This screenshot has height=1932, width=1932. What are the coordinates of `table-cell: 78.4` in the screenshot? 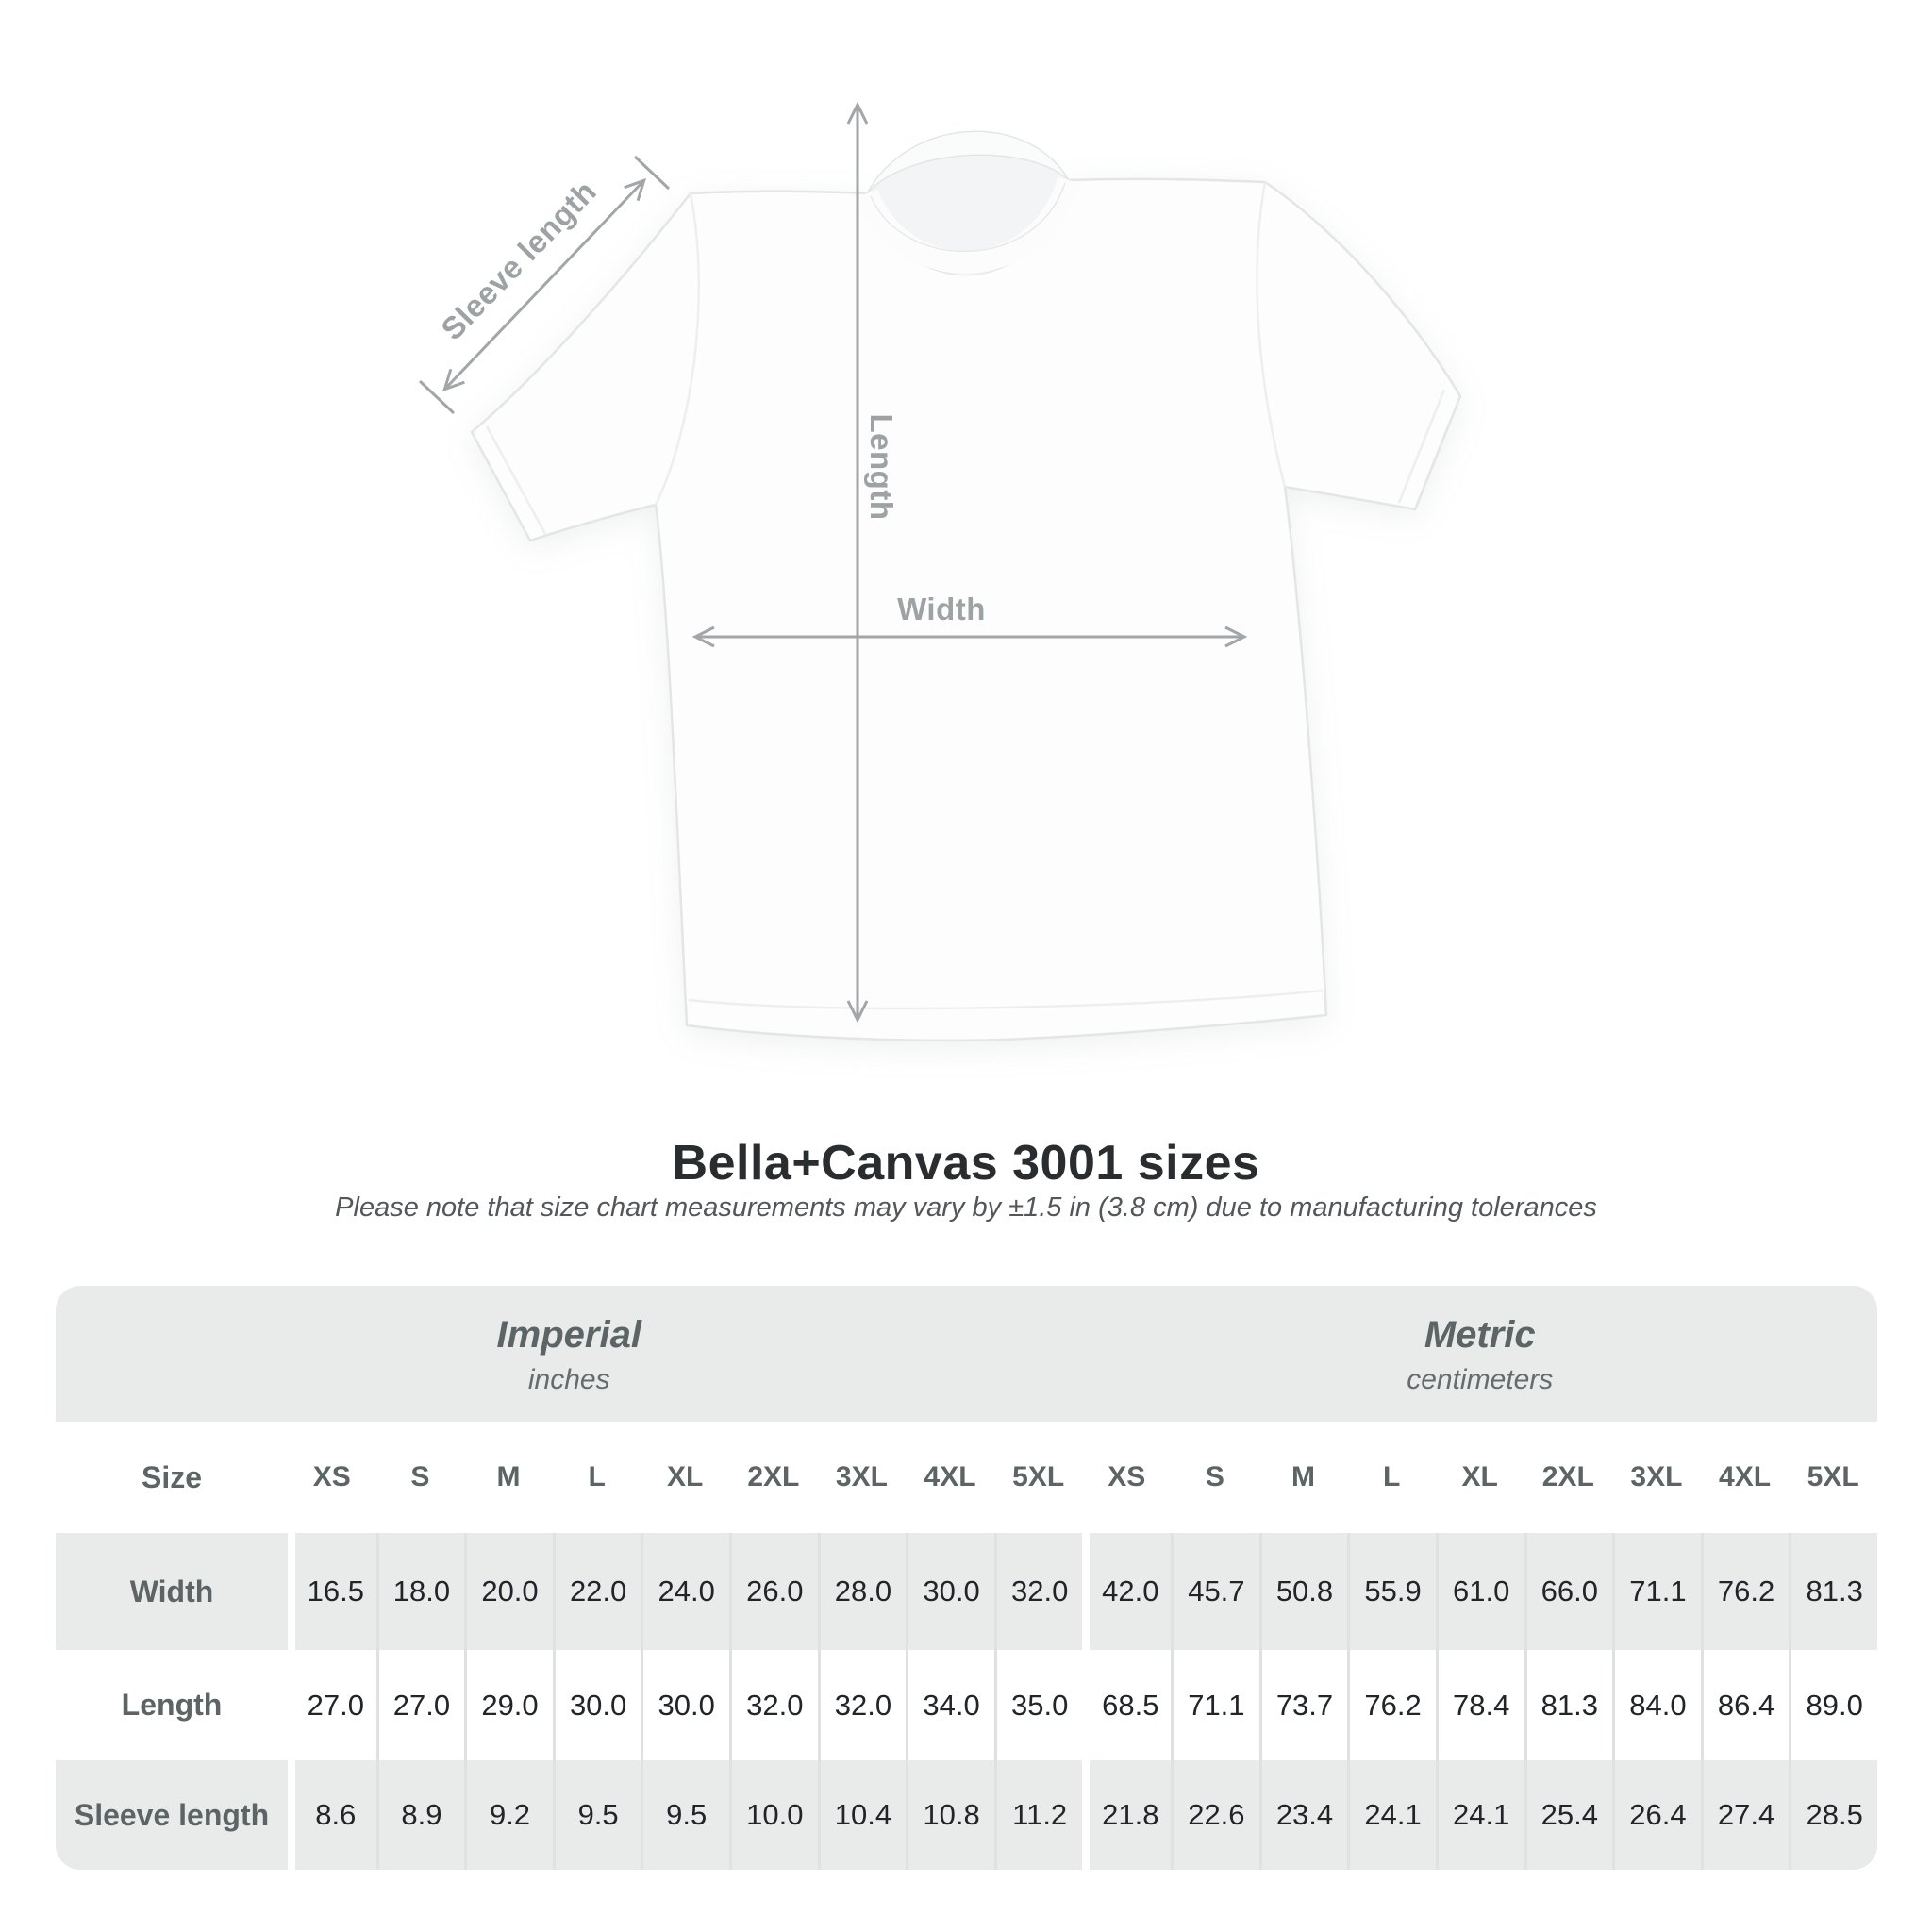 It's located at (1479, 1705).